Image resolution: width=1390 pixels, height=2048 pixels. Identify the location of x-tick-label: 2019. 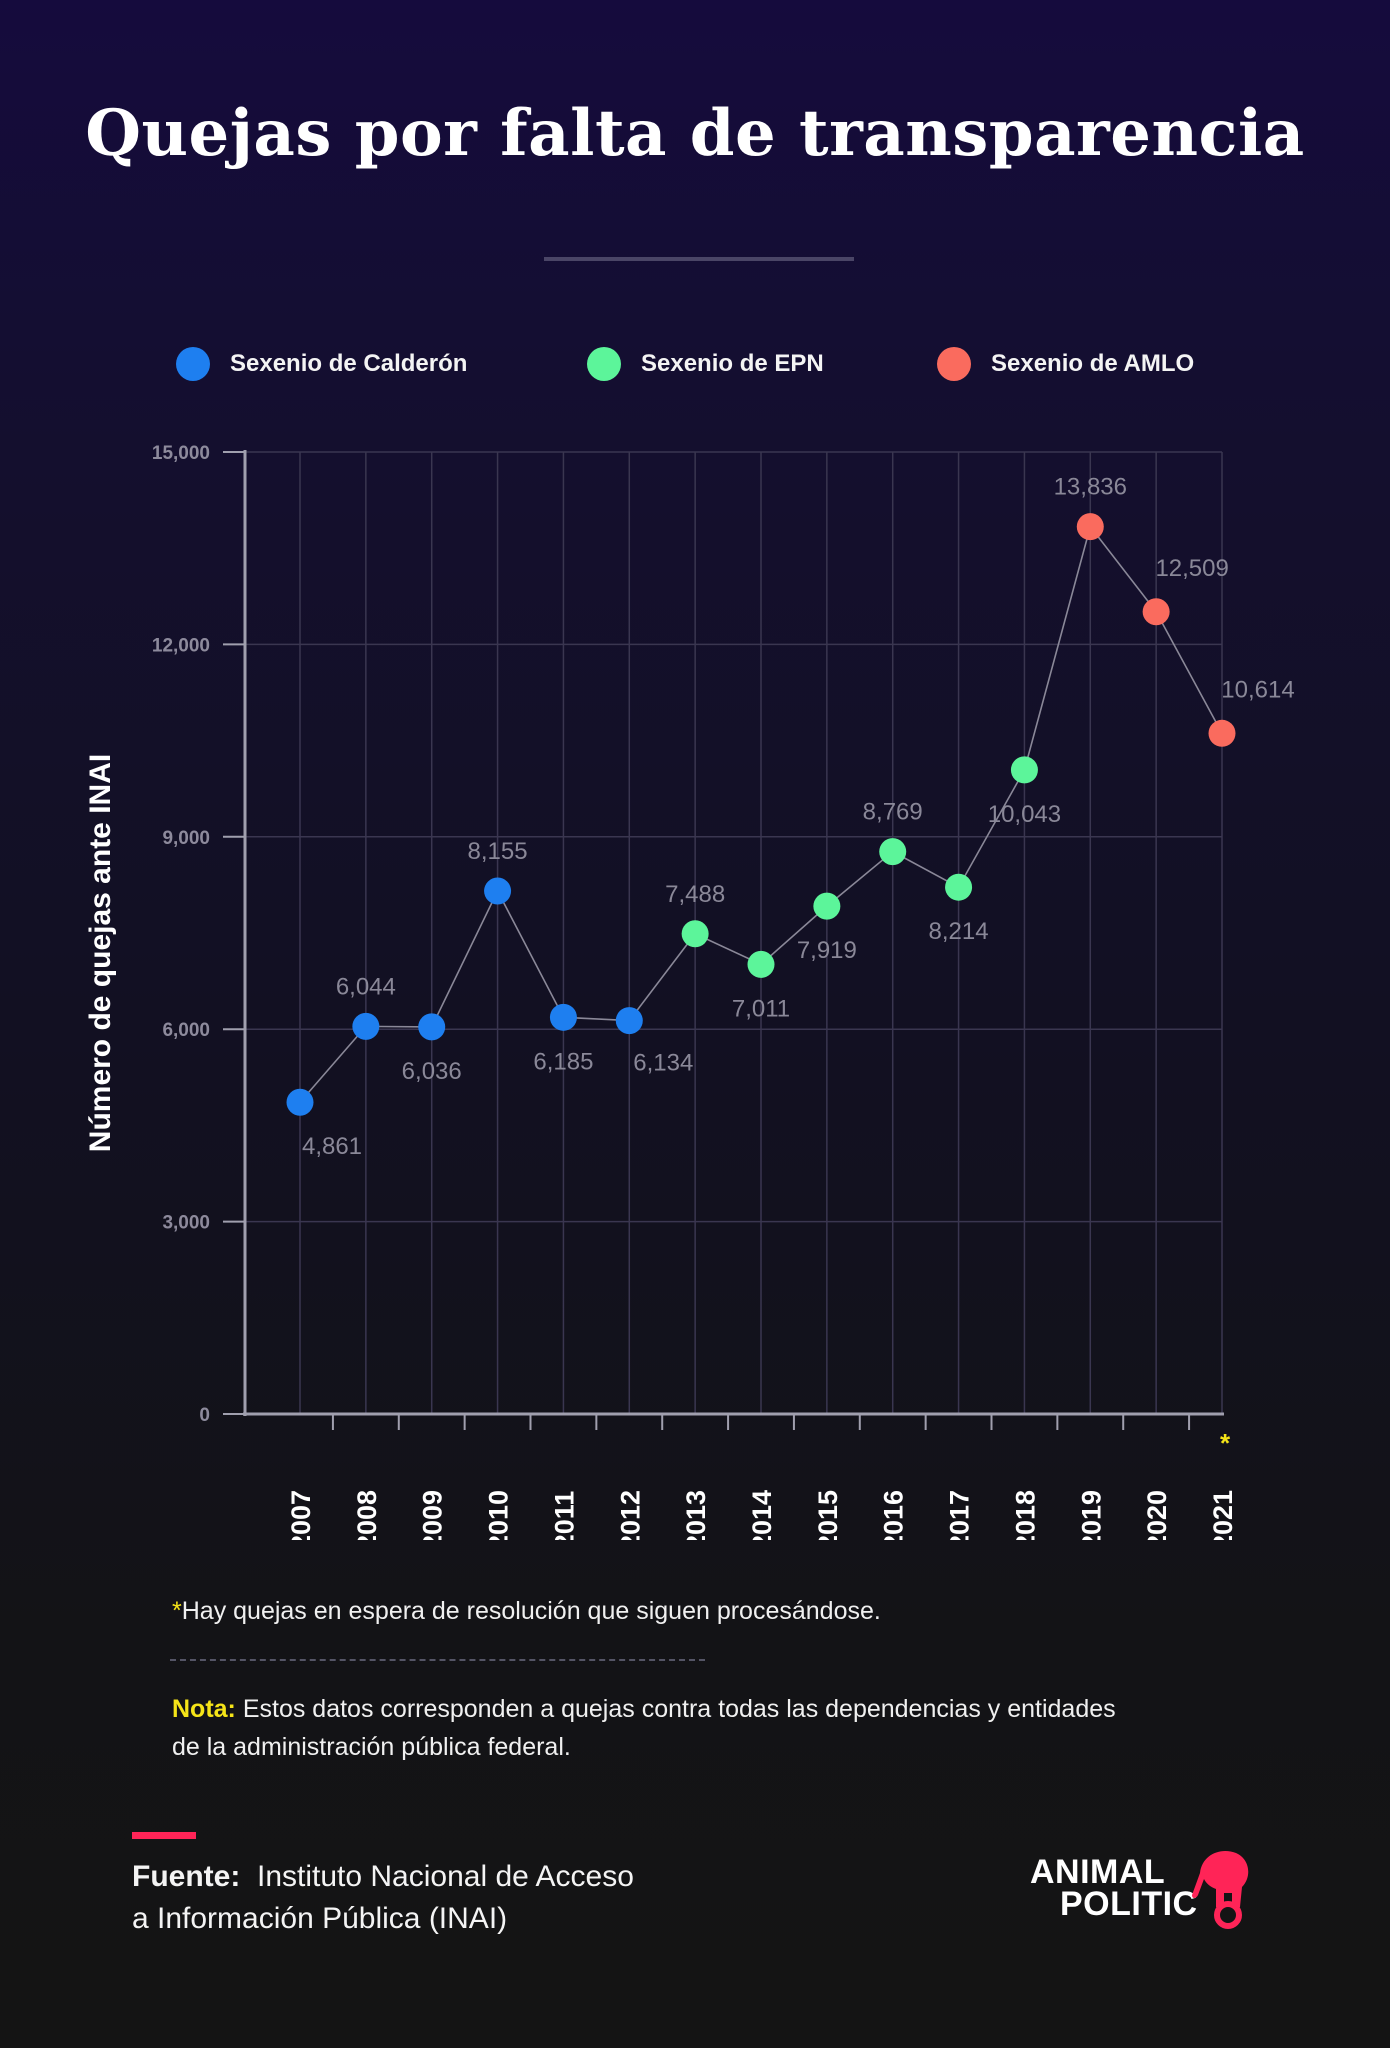
(1091, 1515).